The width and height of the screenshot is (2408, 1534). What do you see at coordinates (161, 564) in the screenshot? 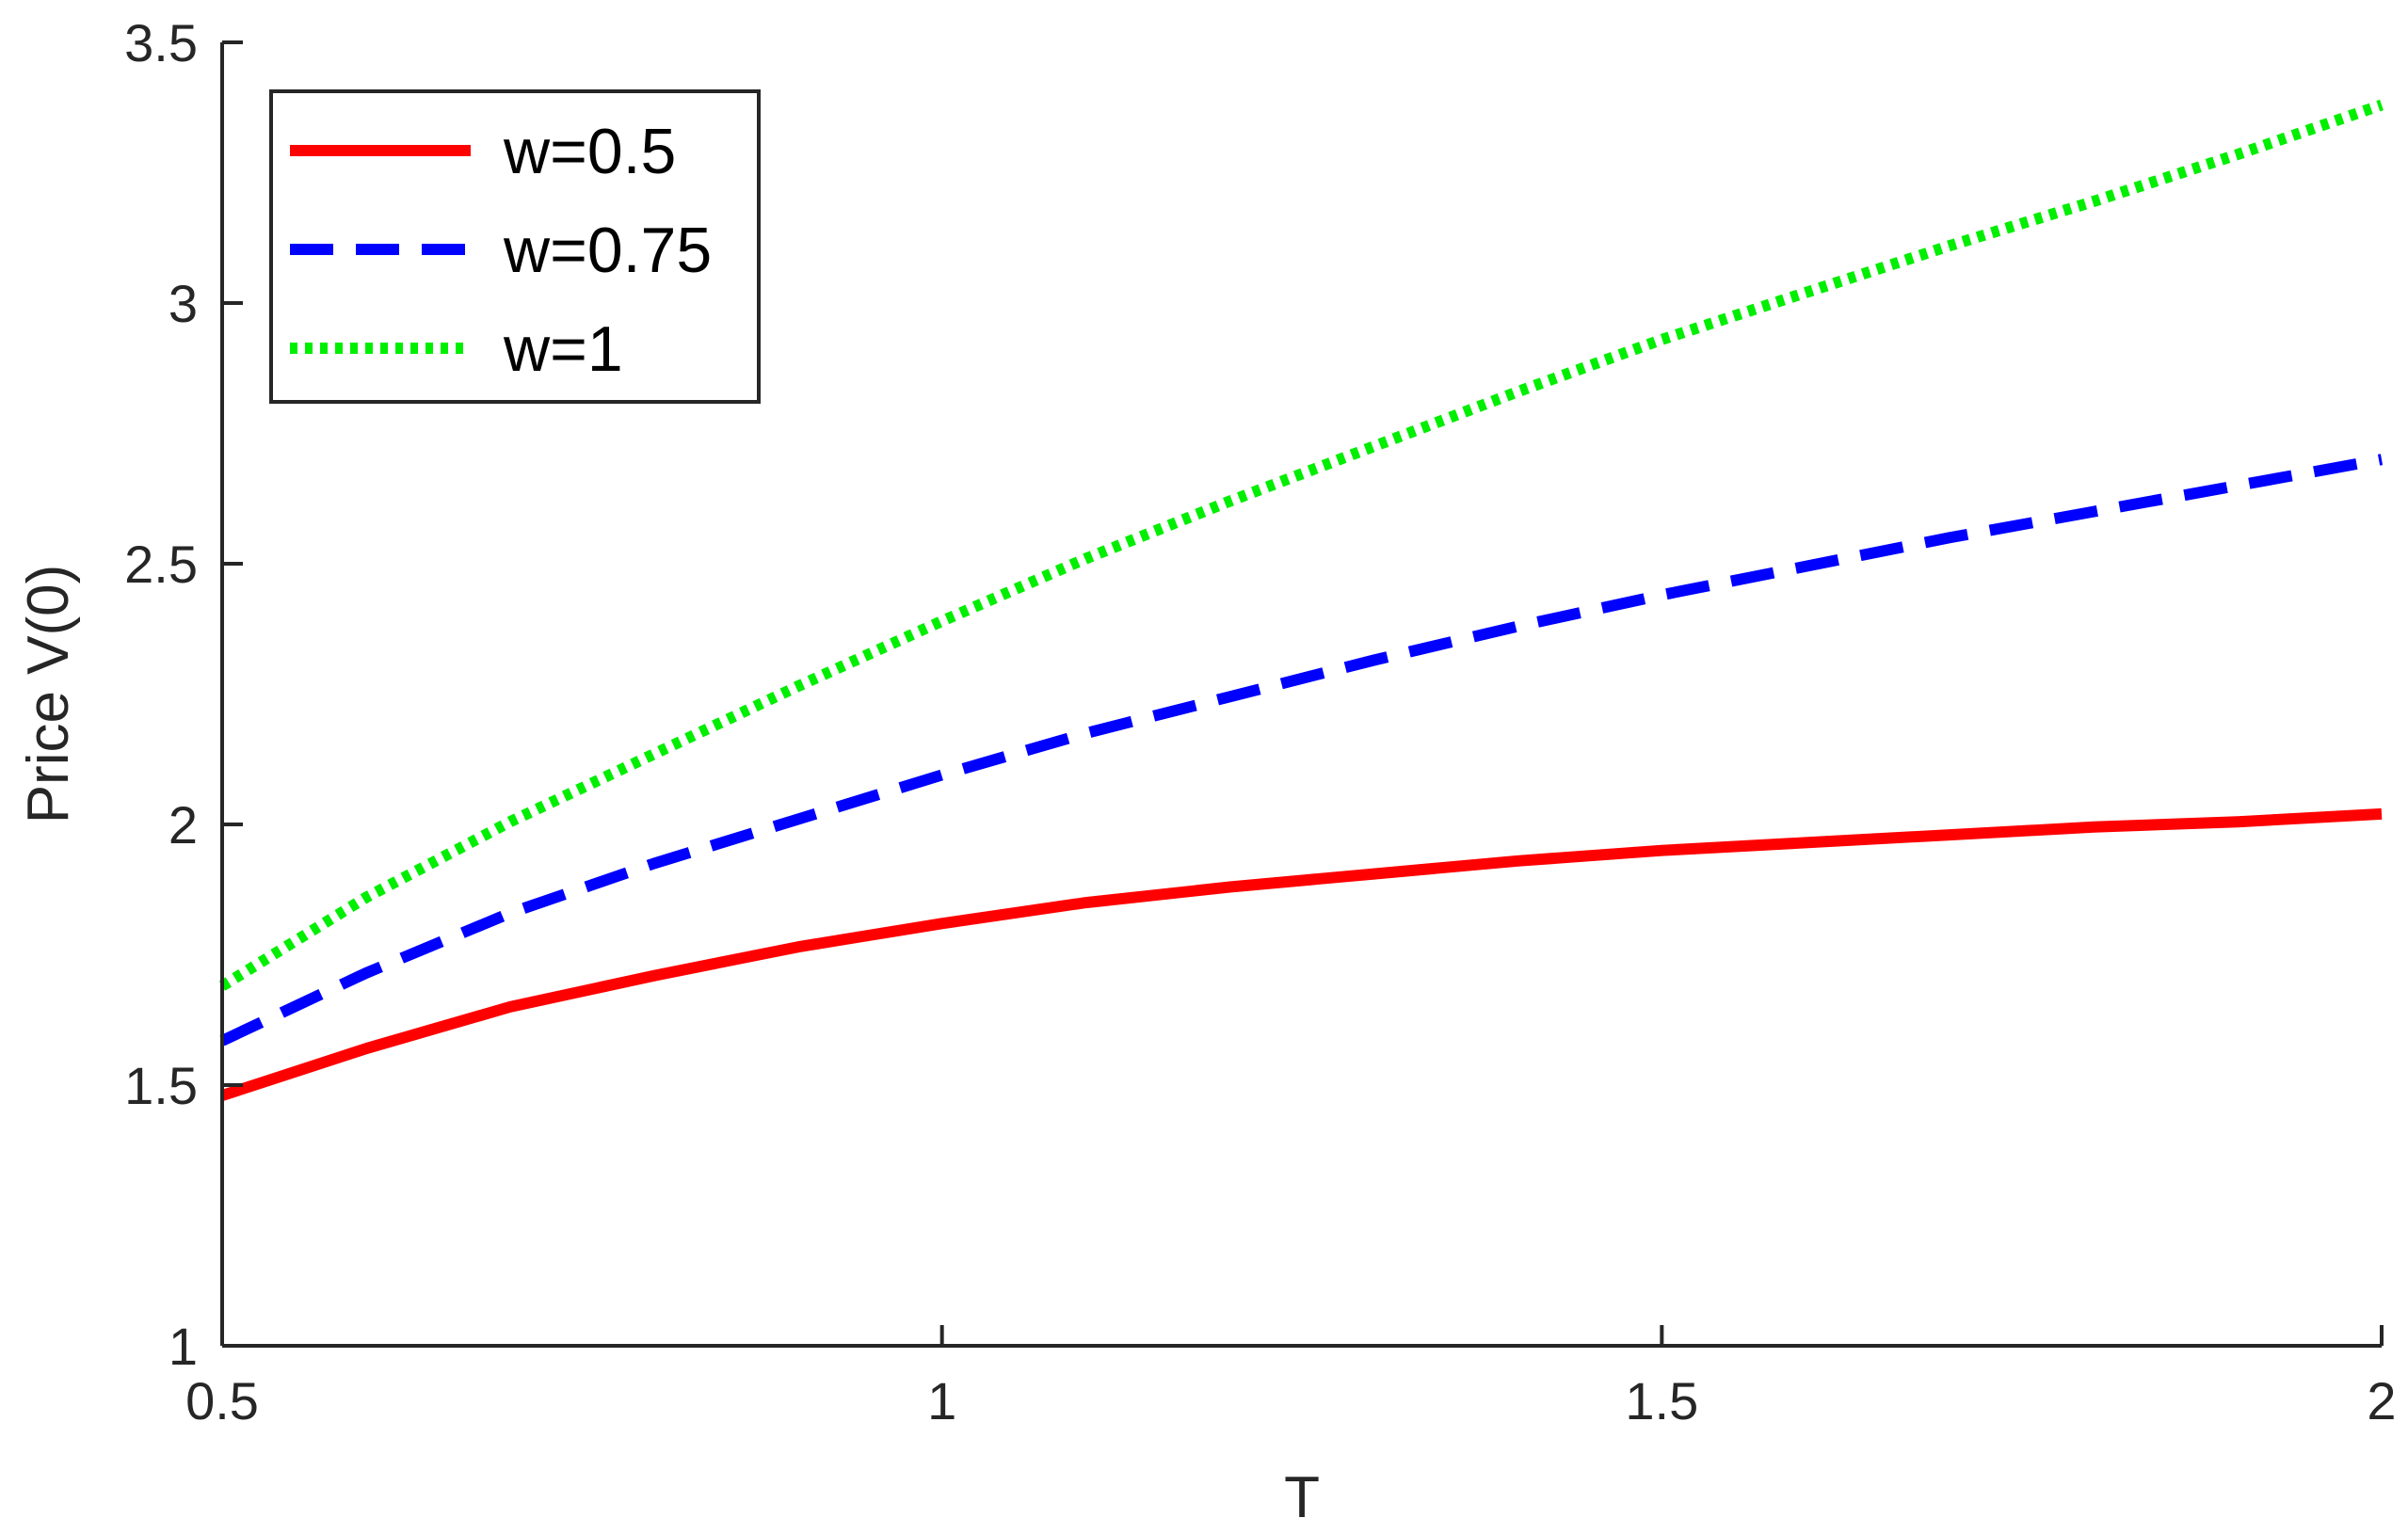
I see `y-tick-label: 2.5` at bounding box center [161, 564].